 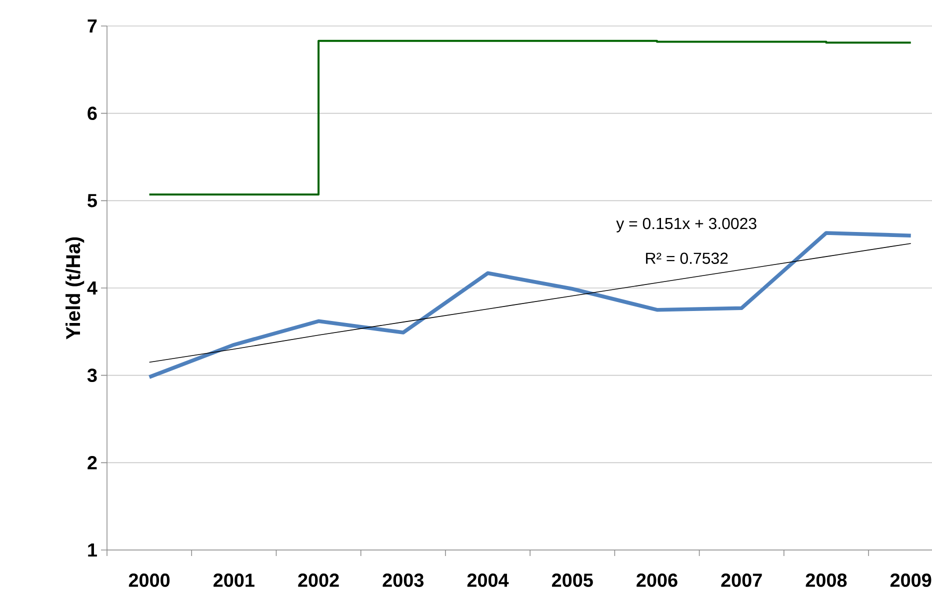 What do you see at coordinates (686, 225) in the screenshot?
I see `annotation: y = 0.151x + 3.0023` at bounding box center [686, 225].